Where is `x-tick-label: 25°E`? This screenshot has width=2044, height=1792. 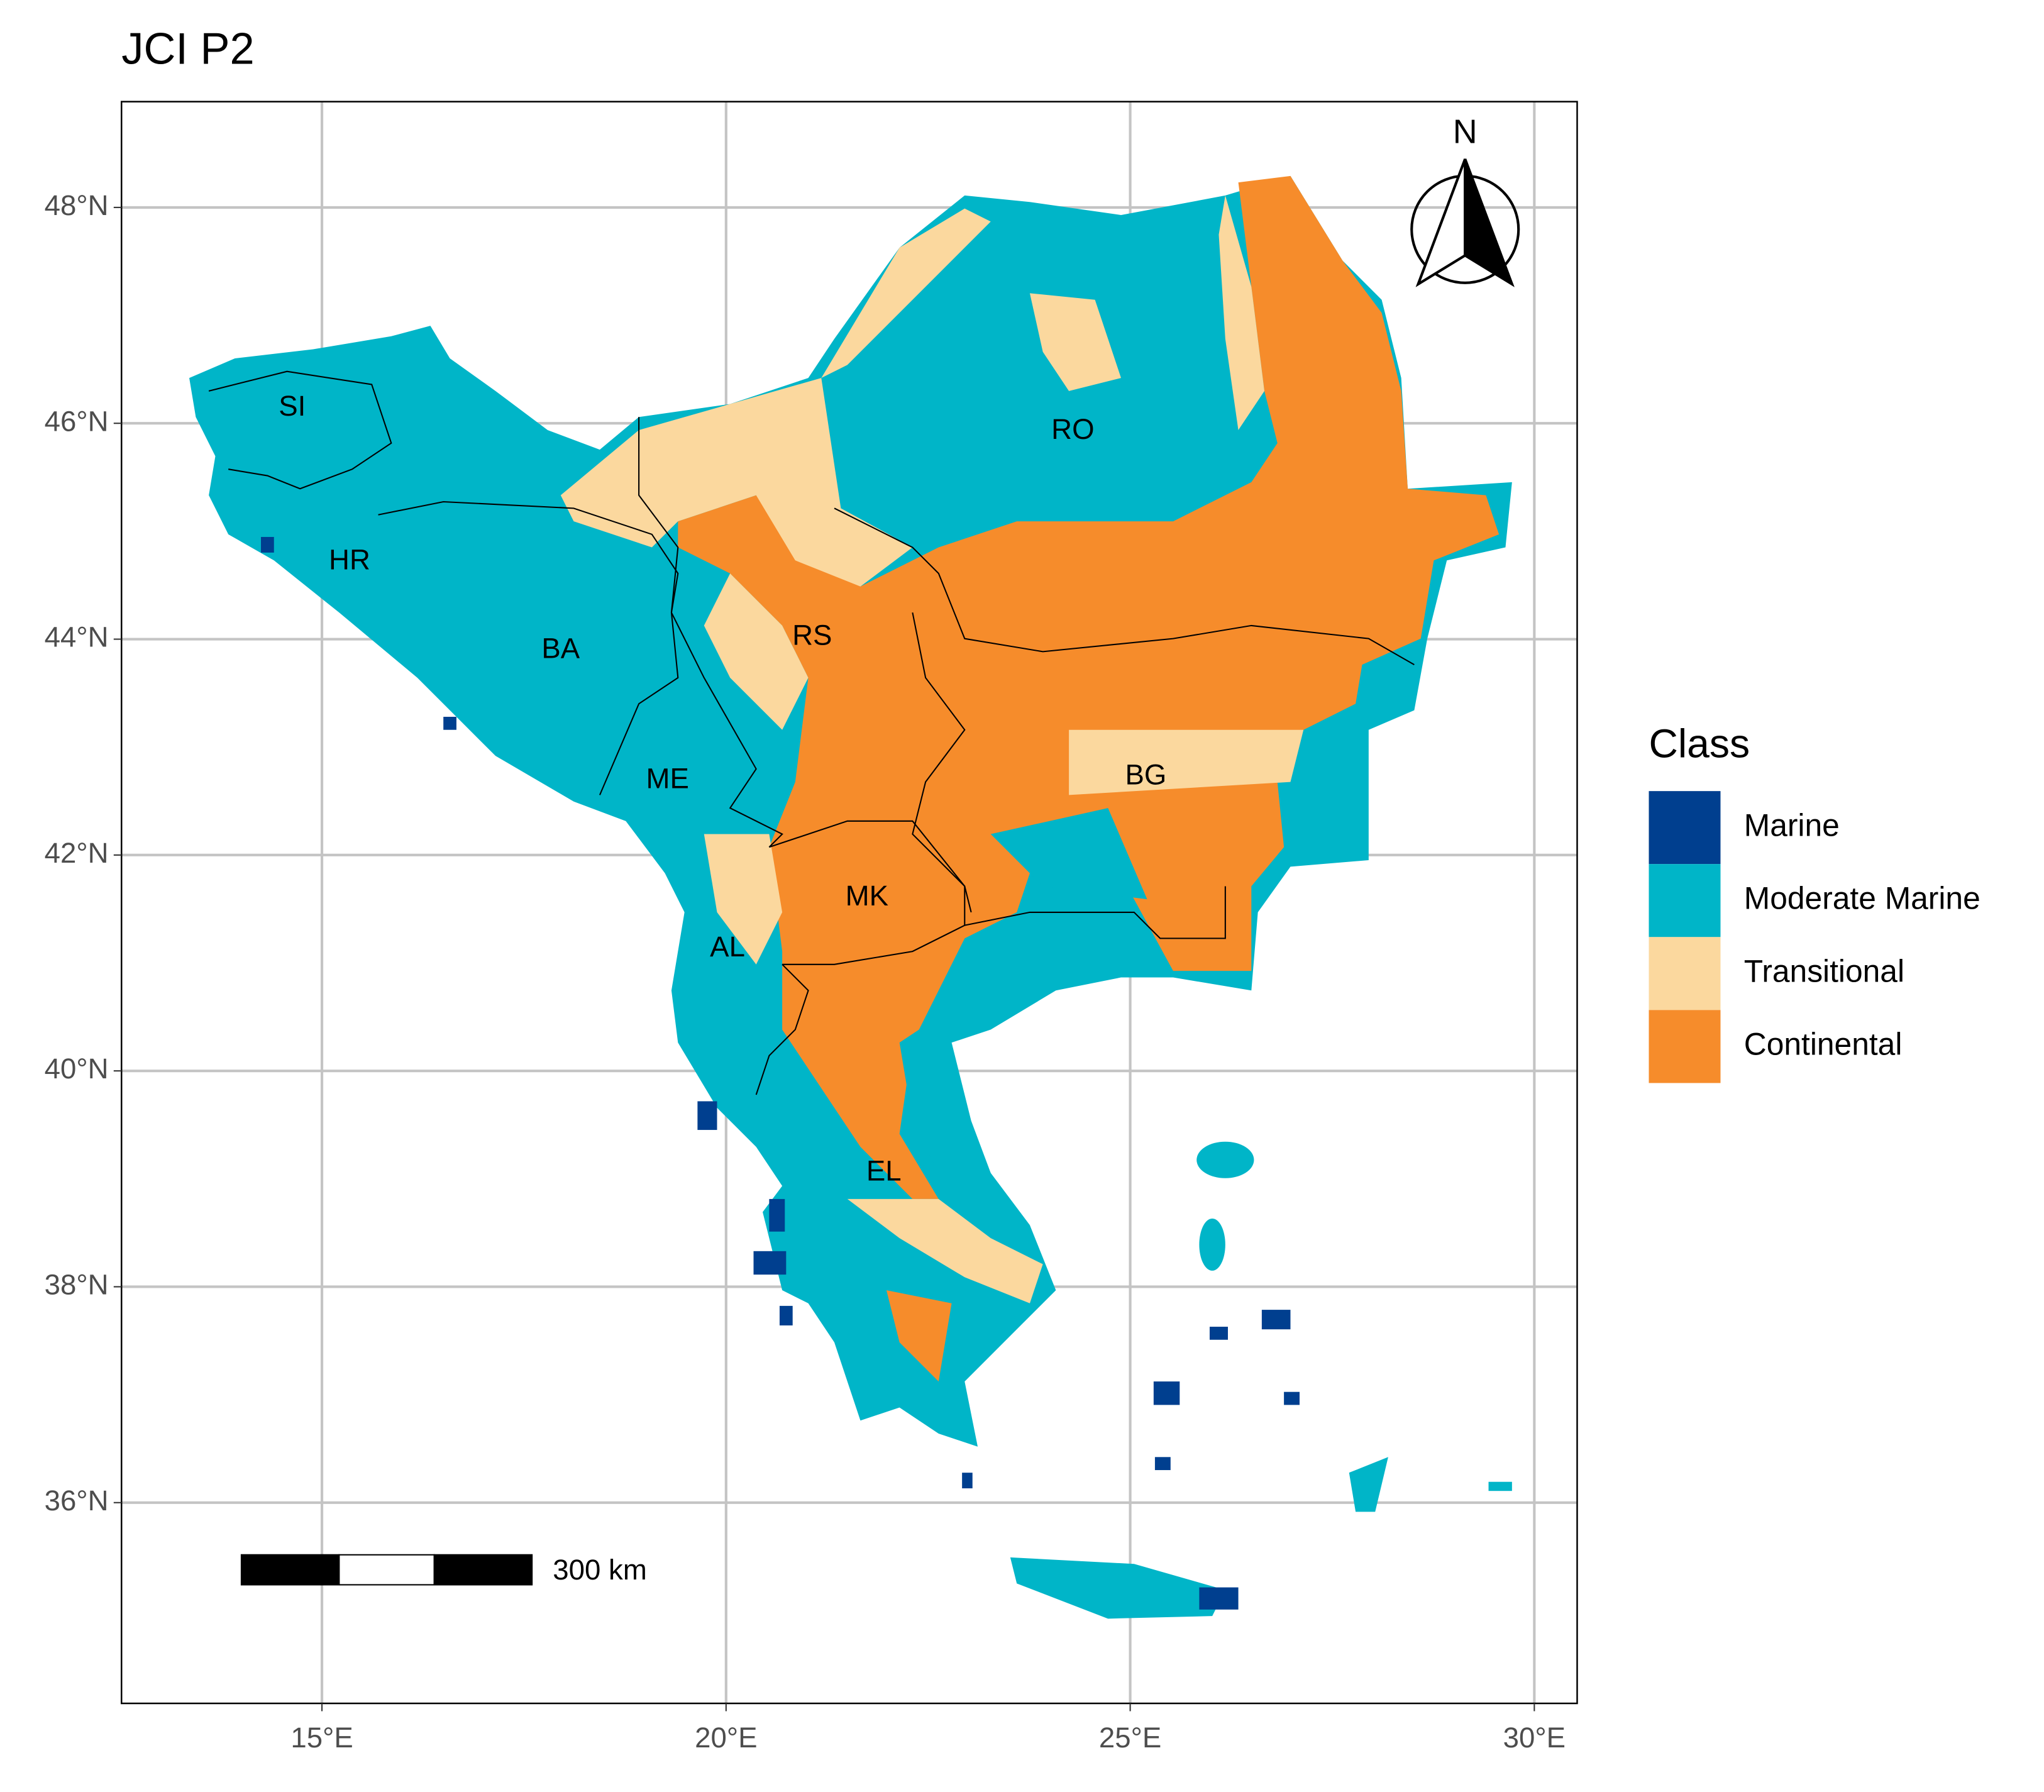 x-tick-label: 25°E is located at coordinates (1130, 1738).